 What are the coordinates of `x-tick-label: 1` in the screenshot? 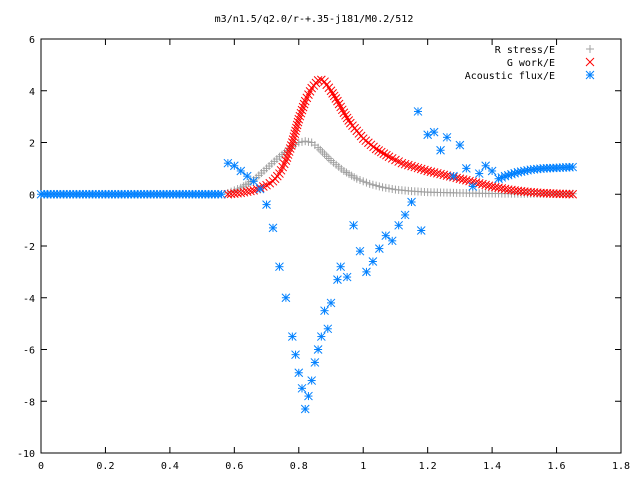 It's located at (363, 466).